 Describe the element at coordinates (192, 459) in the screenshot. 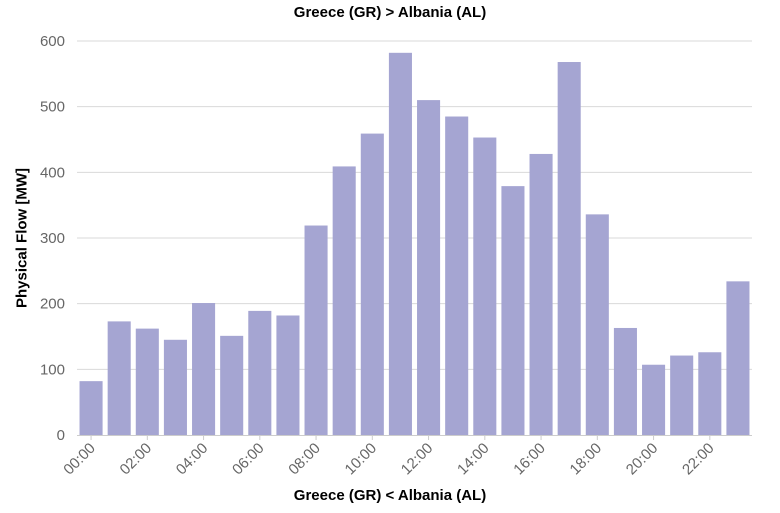

I see `x-tick-label: 04:00` at that location.